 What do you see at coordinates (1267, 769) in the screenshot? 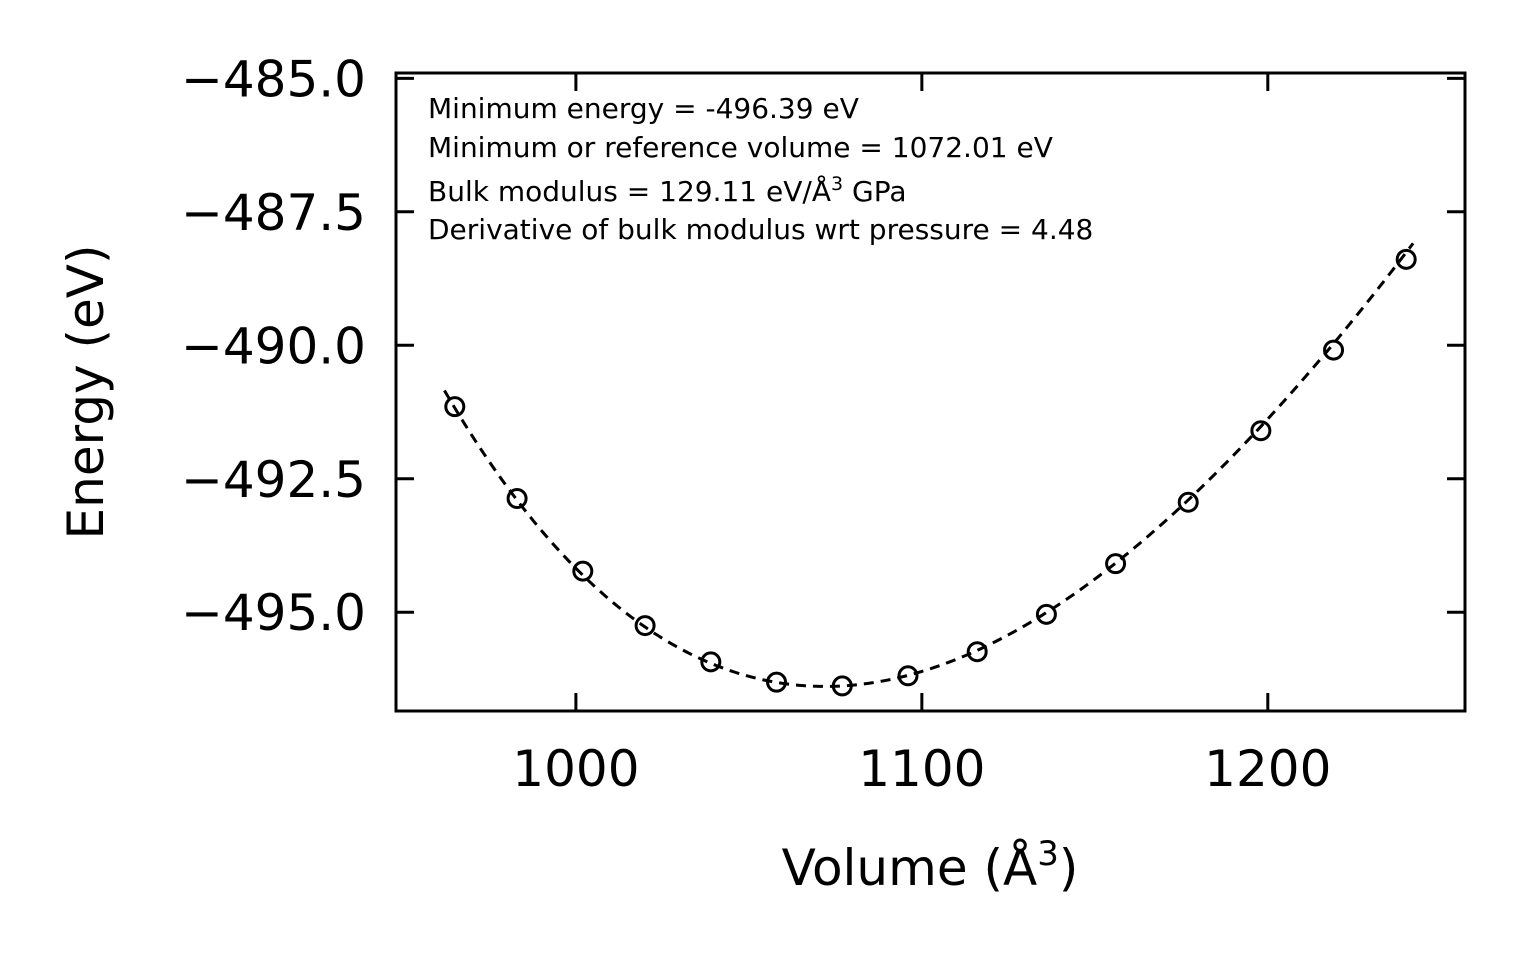
I see `x-tick-label: 1200` at bounding box center [1267, 769].